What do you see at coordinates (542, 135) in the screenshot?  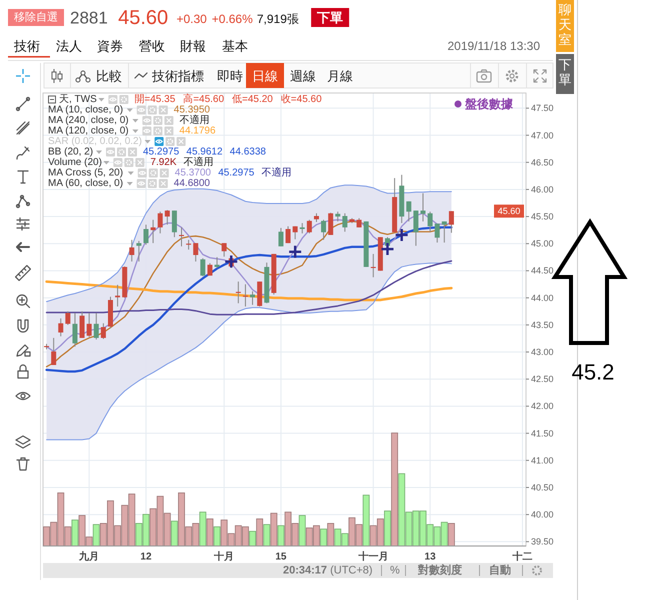 I see `y-tick-label: 47.00` at bounding box center [542, 135].